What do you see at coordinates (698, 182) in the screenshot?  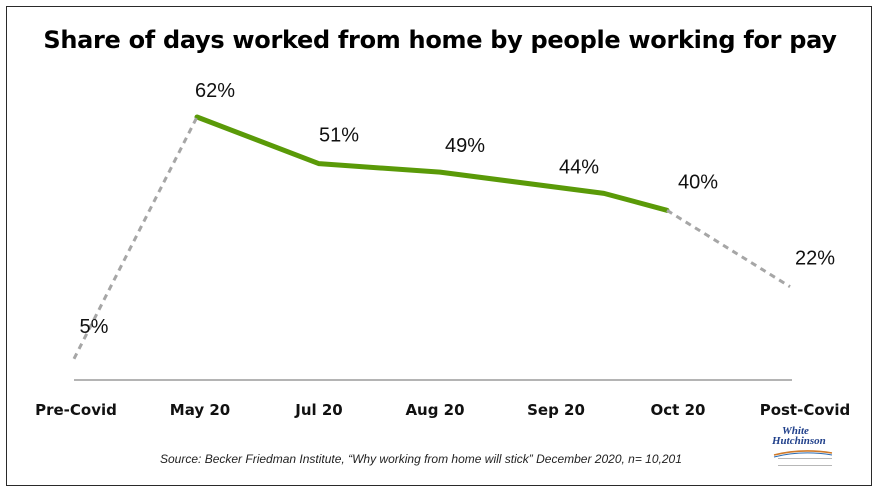 I see `data-label-5: 40%` at bounding box center [698, 182].